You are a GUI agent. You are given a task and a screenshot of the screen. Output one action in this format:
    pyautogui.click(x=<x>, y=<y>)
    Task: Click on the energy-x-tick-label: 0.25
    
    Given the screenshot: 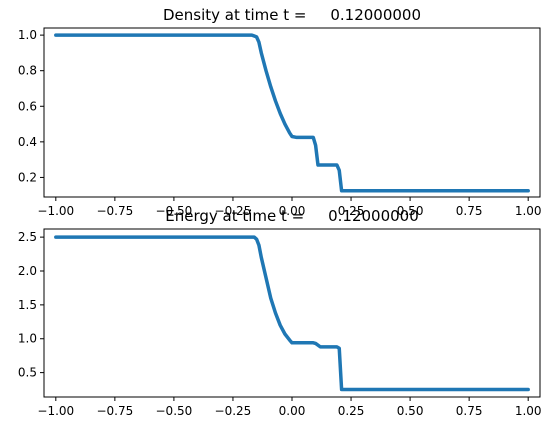 What is the action you would take?
    pyautogui.click(x=351, y=411)
    